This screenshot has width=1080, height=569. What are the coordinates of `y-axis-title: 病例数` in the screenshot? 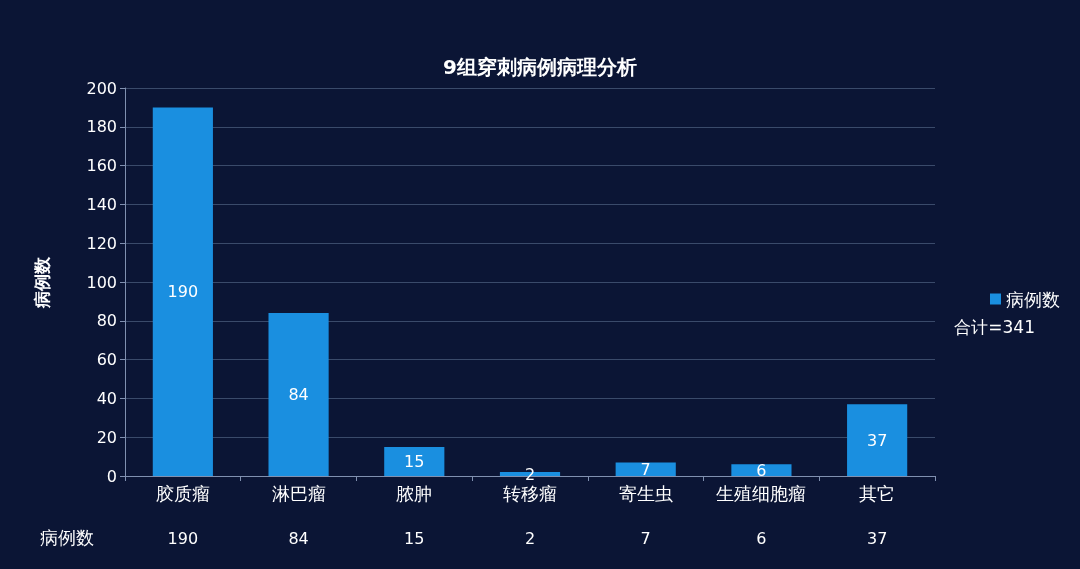 It's located at (41, 282).